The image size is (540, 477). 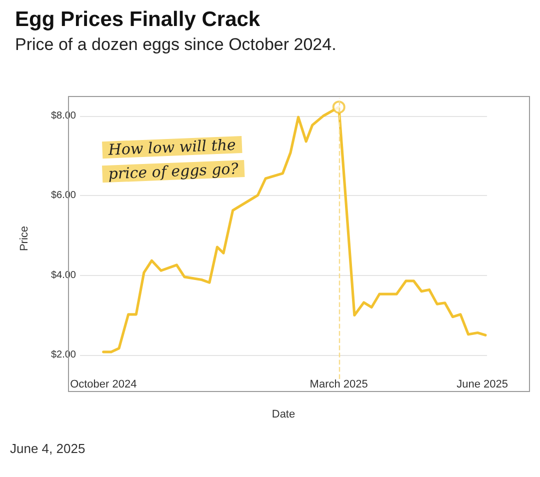 What do you see at coordinates (48, 448) in the screenshot?
I see `text: June 4, 2025` at bounding box center [48, 448].